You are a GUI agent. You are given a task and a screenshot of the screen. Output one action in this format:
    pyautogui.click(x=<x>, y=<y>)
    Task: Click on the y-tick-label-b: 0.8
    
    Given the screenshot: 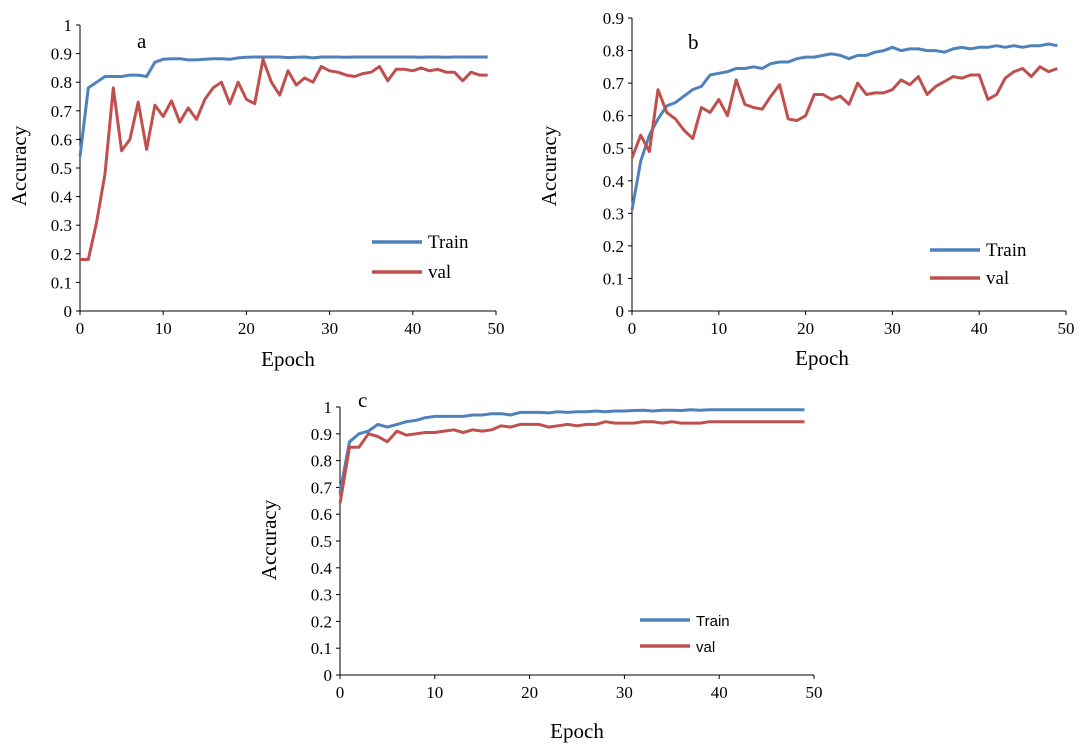 What is the action you would take?
    pyautogui.click(x=613, y=51)
    